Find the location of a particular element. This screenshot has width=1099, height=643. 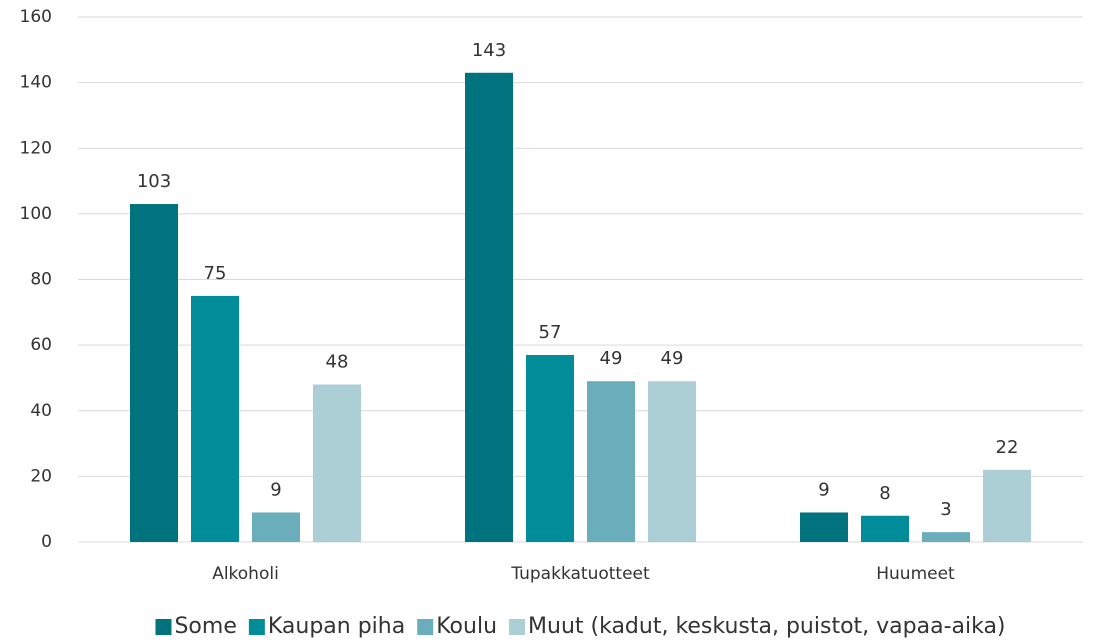

y-tick-label: 60 is located at coordinates (41, 345).